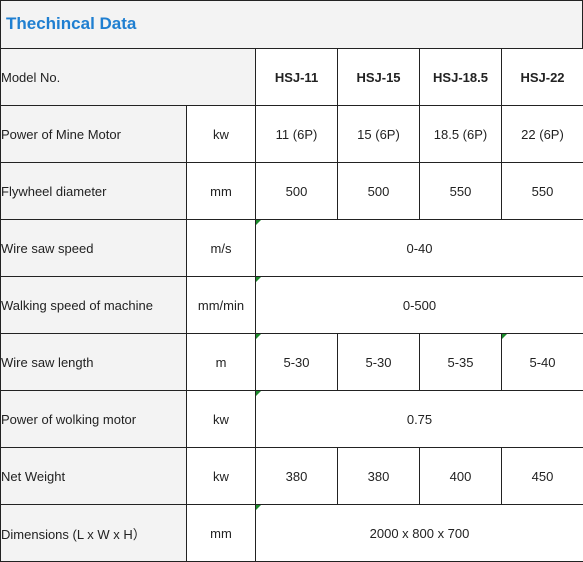 The width and height of the screenshot is (583, 562). Describe the element at coordinates (297, 77) in the screenshot. I see `model-header: HSJ-11` at that location.